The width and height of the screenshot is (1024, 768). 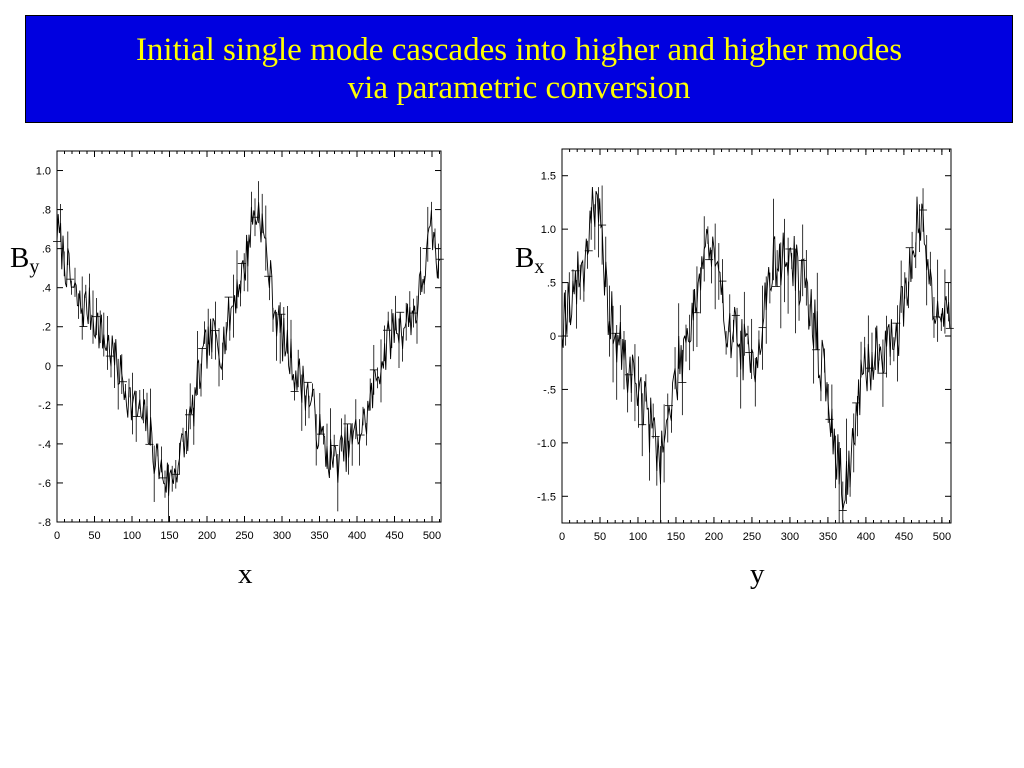 What do you see at coordinates (757, 574) in the screenshot?
I see `right-x-axis-label: y` at bounding box center [757, 574].